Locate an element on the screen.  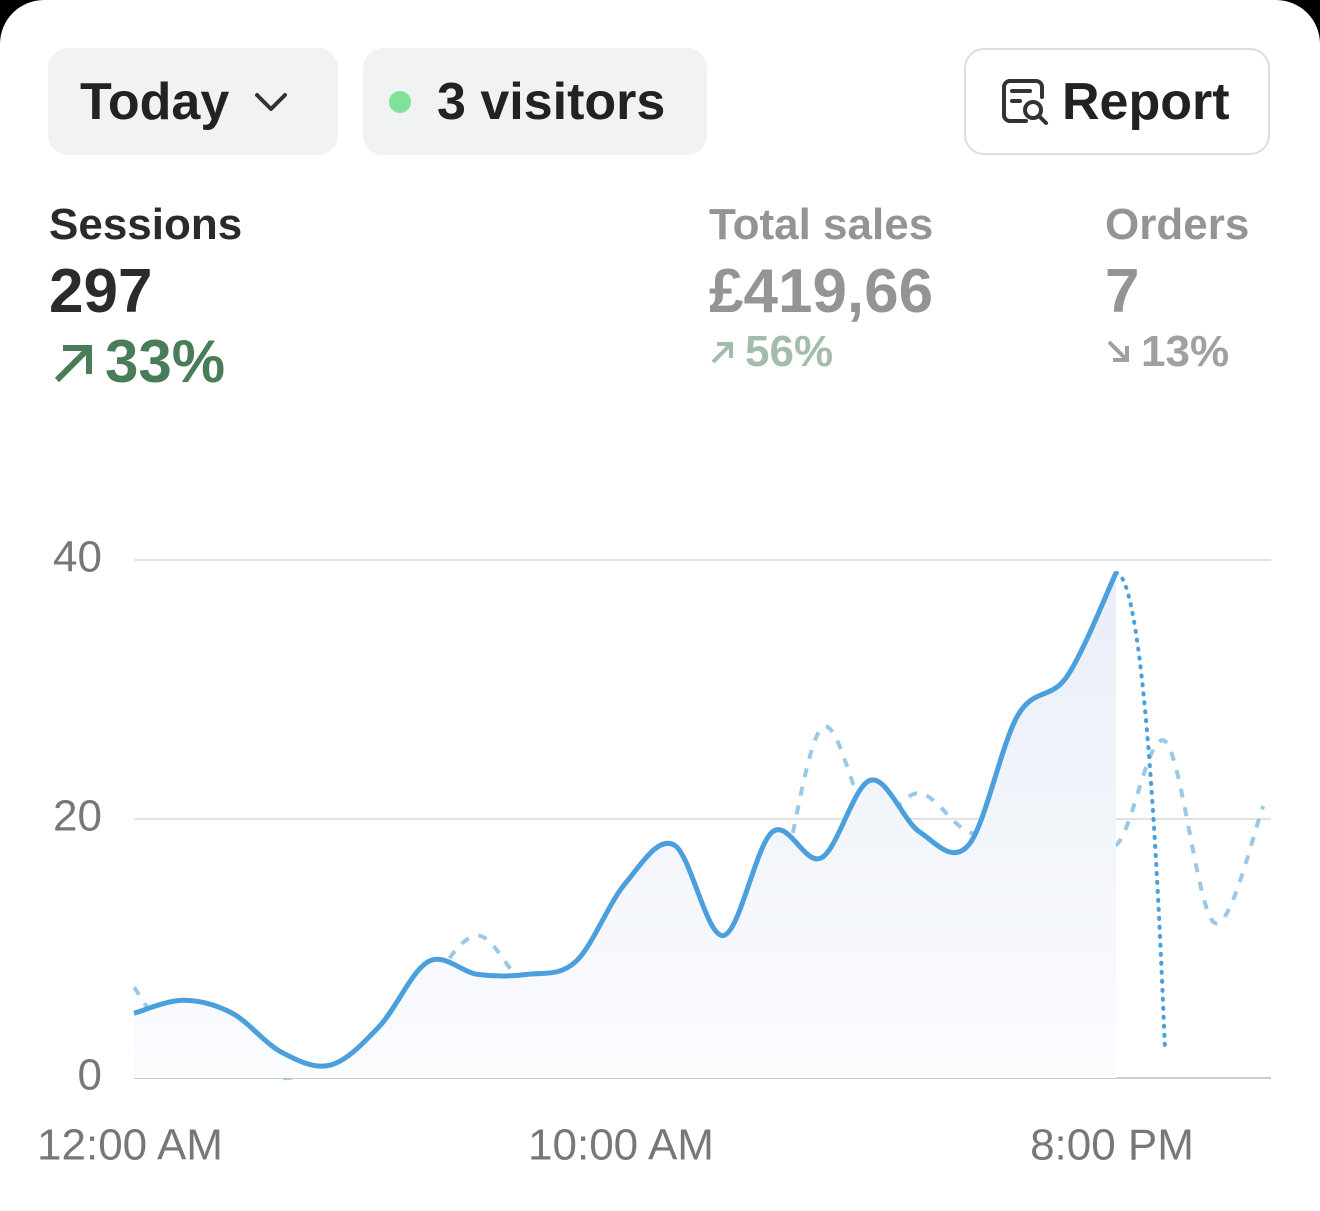
chevron-icon is located at coordinates (271, 101).